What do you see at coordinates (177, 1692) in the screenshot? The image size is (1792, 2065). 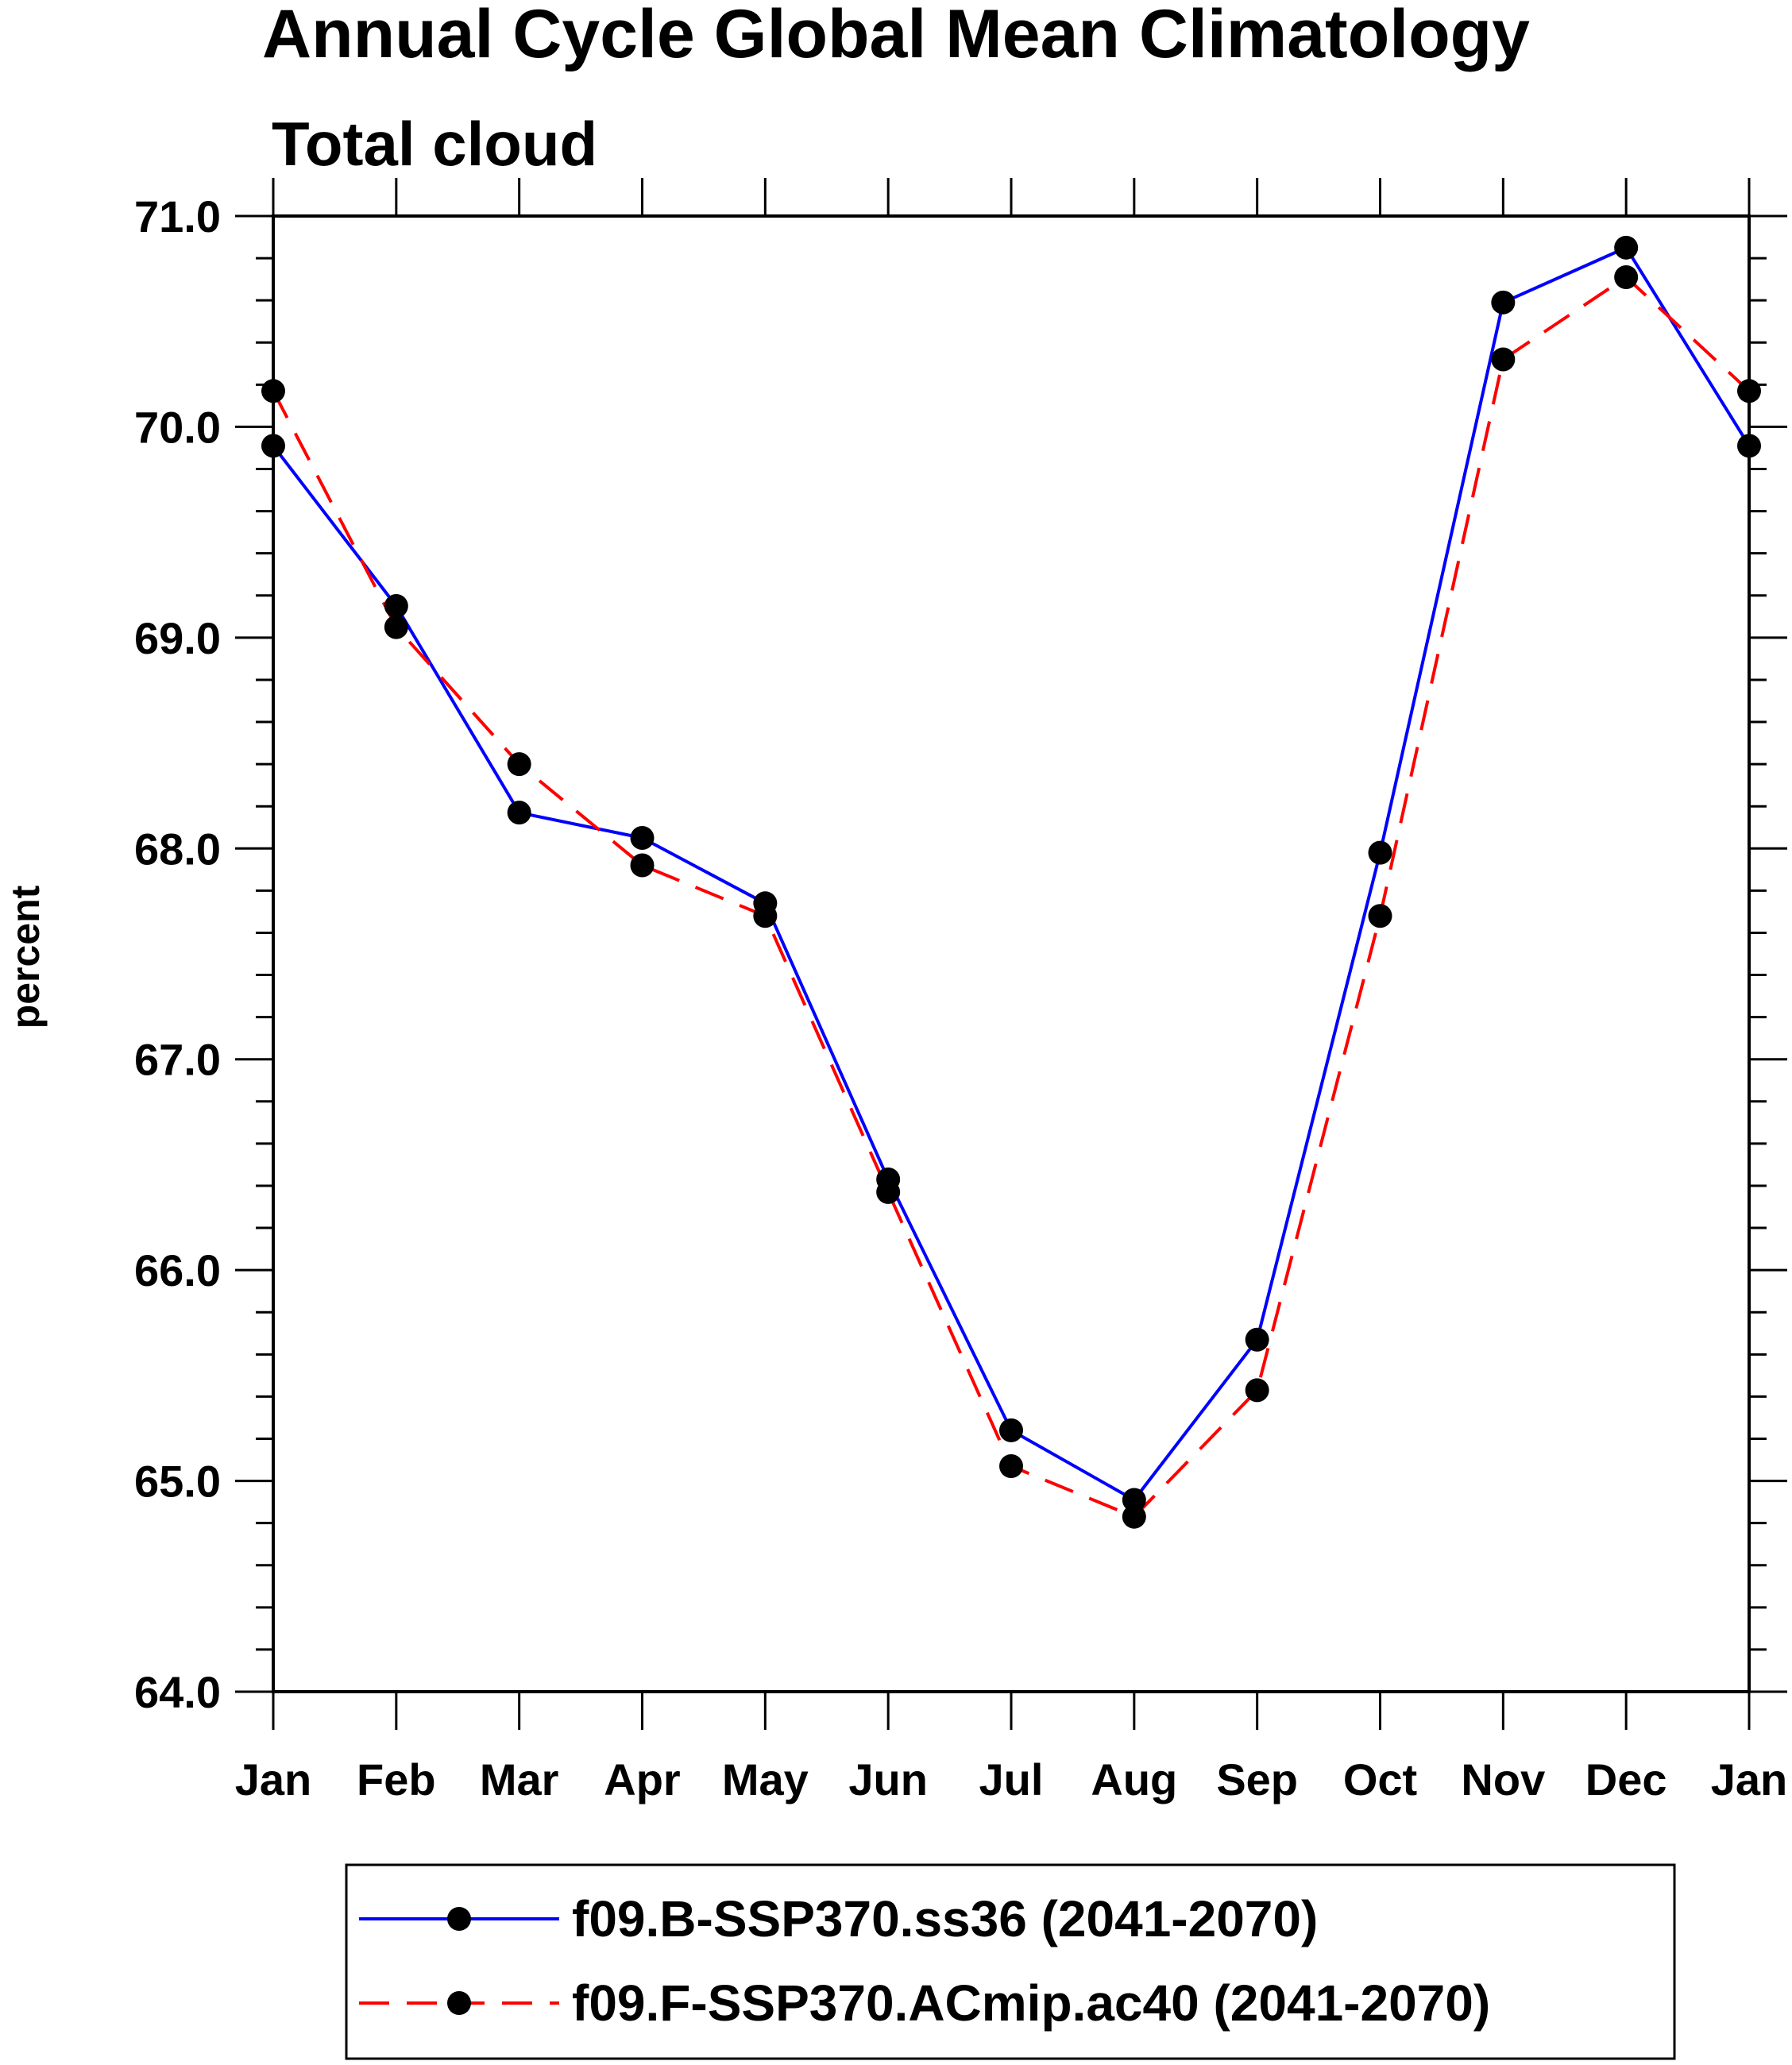 I see `y-tick-label: 64.0` at bounding box center [177, 1692].